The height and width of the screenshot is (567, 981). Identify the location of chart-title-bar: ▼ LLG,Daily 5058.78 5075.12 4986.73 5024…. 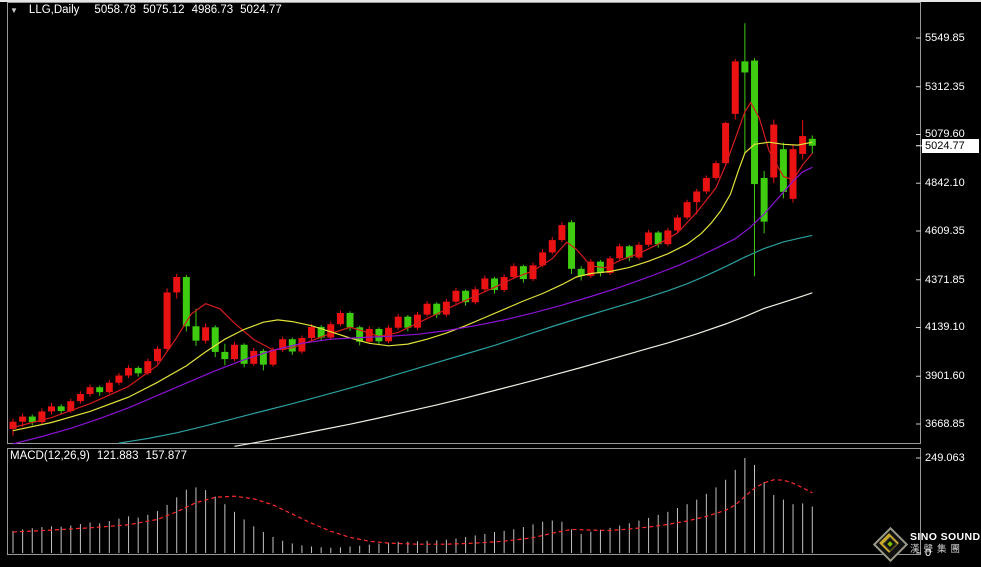
(146, 10).